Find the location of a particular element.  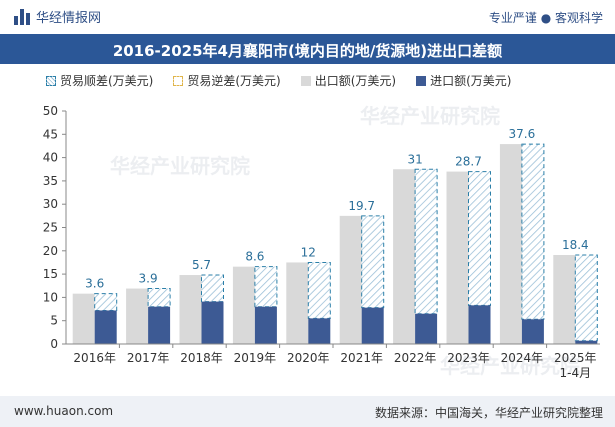

x-tick-label: 2024年 is located at coordinates (522, 358).